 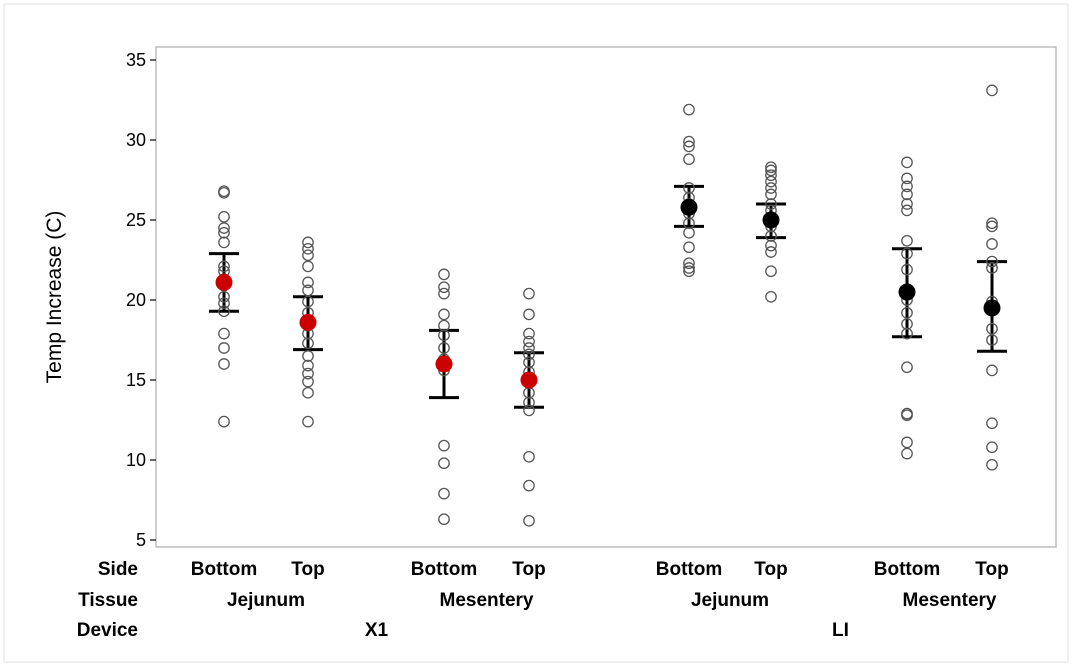 What do you see at coordinates (136, 220) in the screenshot?
I see `y-tick-label: 25` at bounding box center [136, 220].